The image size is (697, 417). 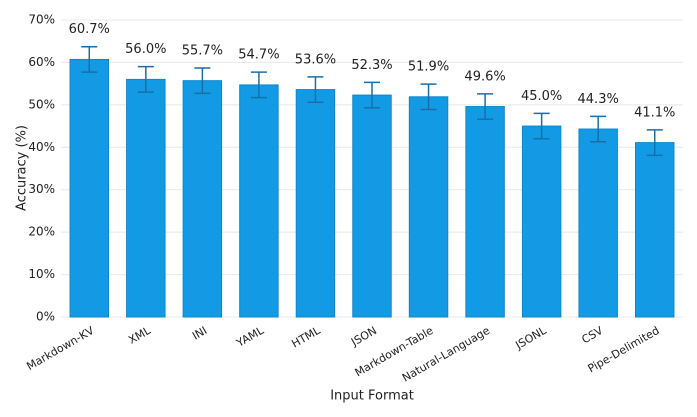 What do you see at coordinates (41, 20) in the screenshot?
I see `y-tick-label: 70%` at bounding box center [41, 20].